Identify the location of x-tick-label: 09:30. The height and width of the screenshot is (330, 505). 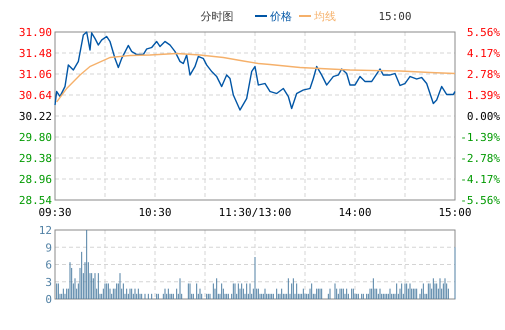
(55, 212).